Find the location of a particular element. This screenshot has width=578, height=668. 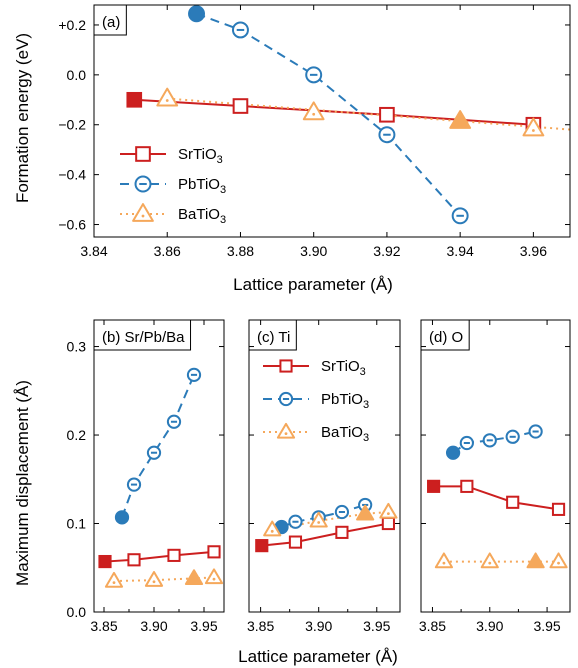

panel-c-displacement-ti: 3.85 3.90 3.95 (c) Ti SrTiO3 PbTiO3 BaTiO3 is located at coordinates (324, 476).